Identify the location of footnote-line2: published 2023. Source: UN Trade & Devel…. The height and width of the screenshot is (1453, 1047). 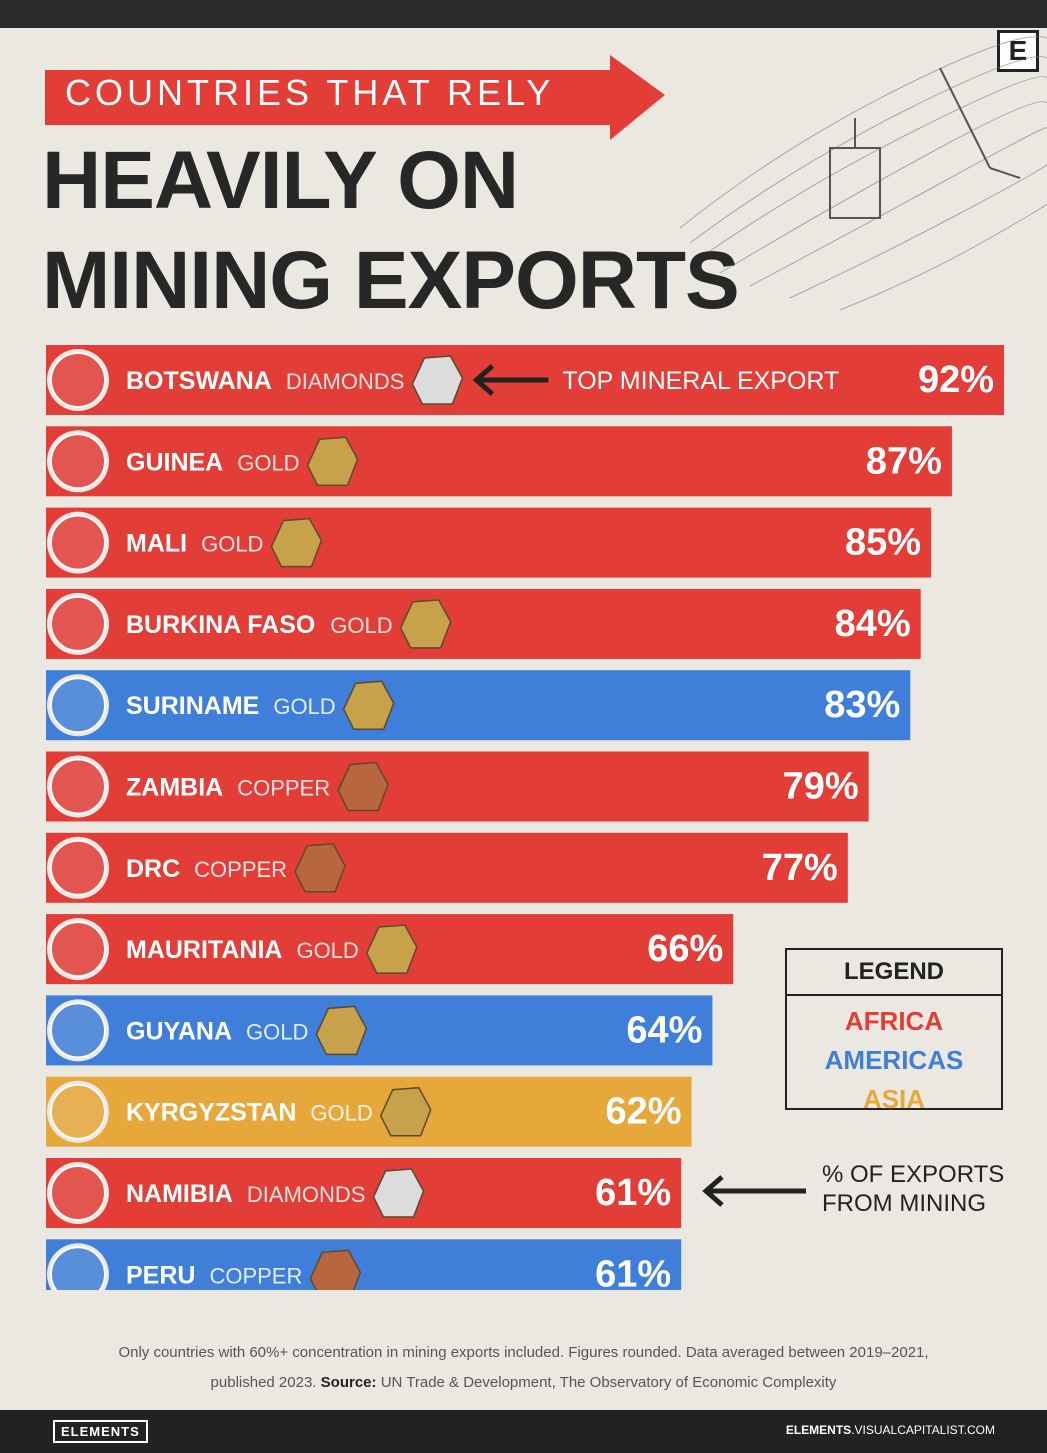
(523, 1383).